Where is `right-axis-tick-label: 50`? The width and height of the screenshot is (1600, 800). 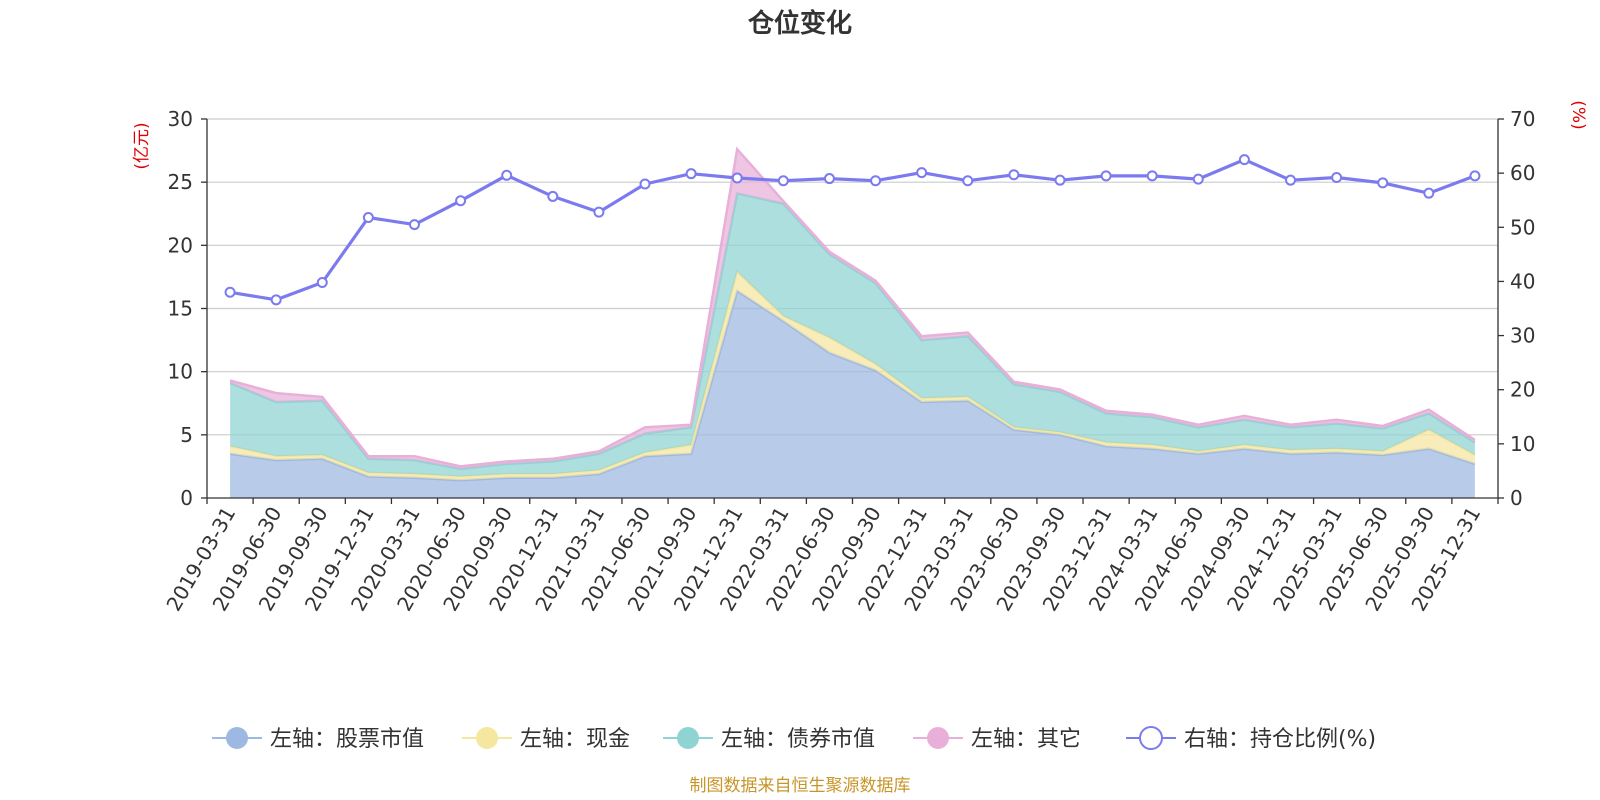 right-axis-tick-label: 50 is located at coordinates (1522, 227).